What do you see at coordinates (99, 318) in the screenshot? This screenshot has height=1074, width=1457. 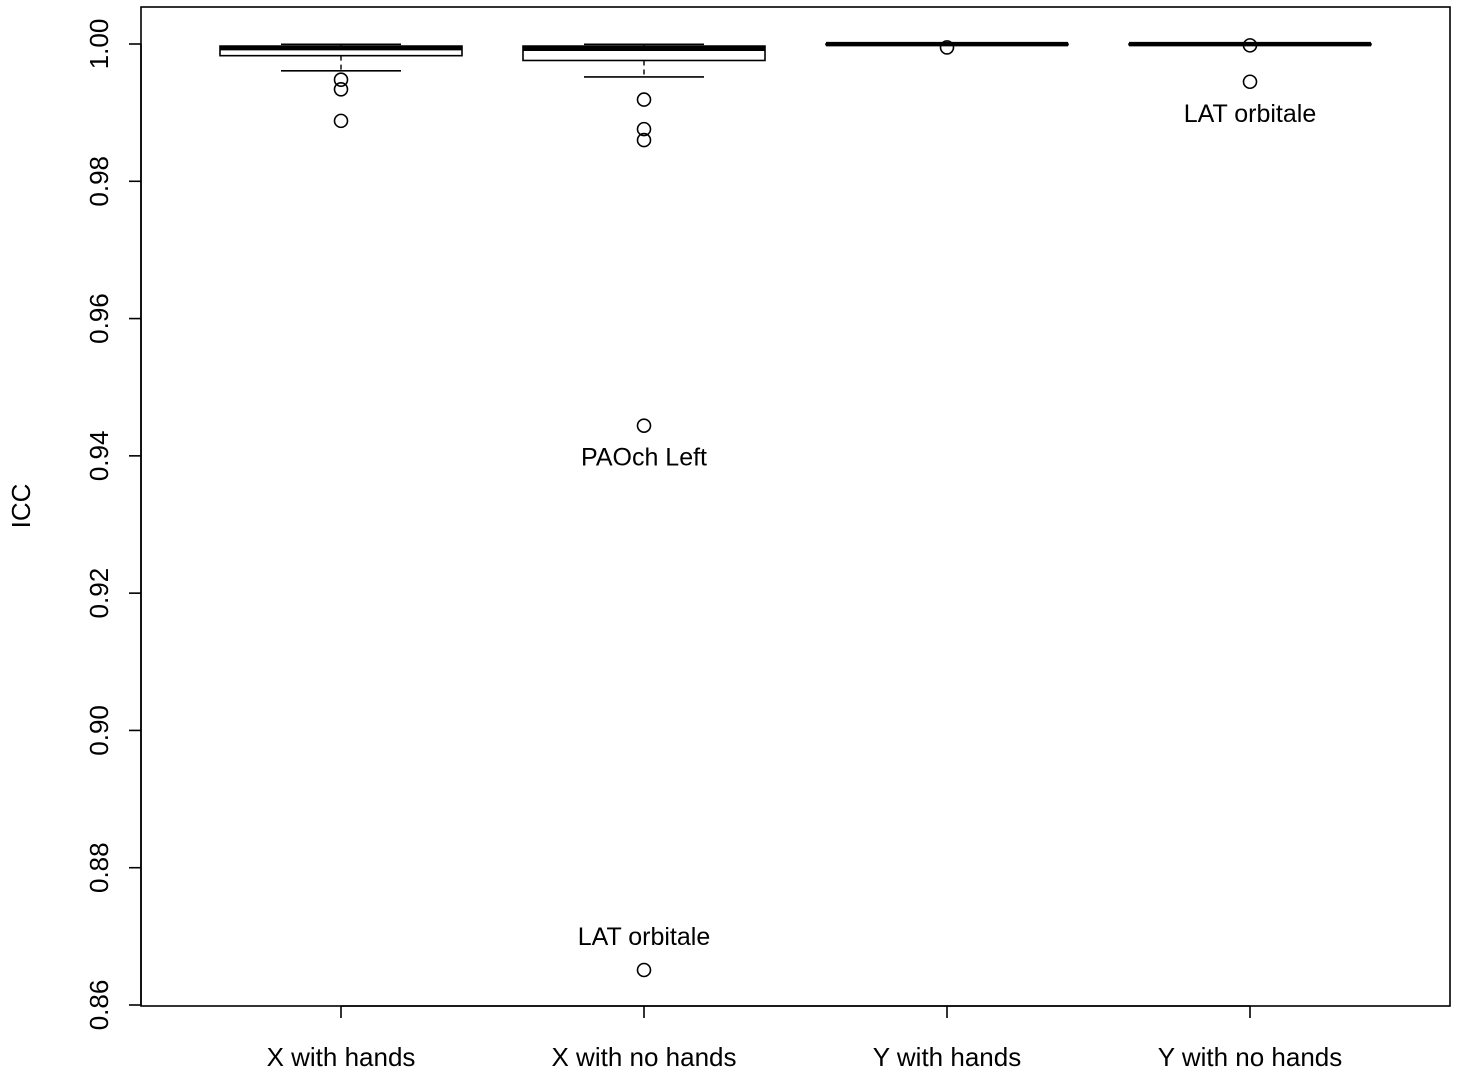 I see `y-tick-label: 0.96` at bounding box center [99, 318].